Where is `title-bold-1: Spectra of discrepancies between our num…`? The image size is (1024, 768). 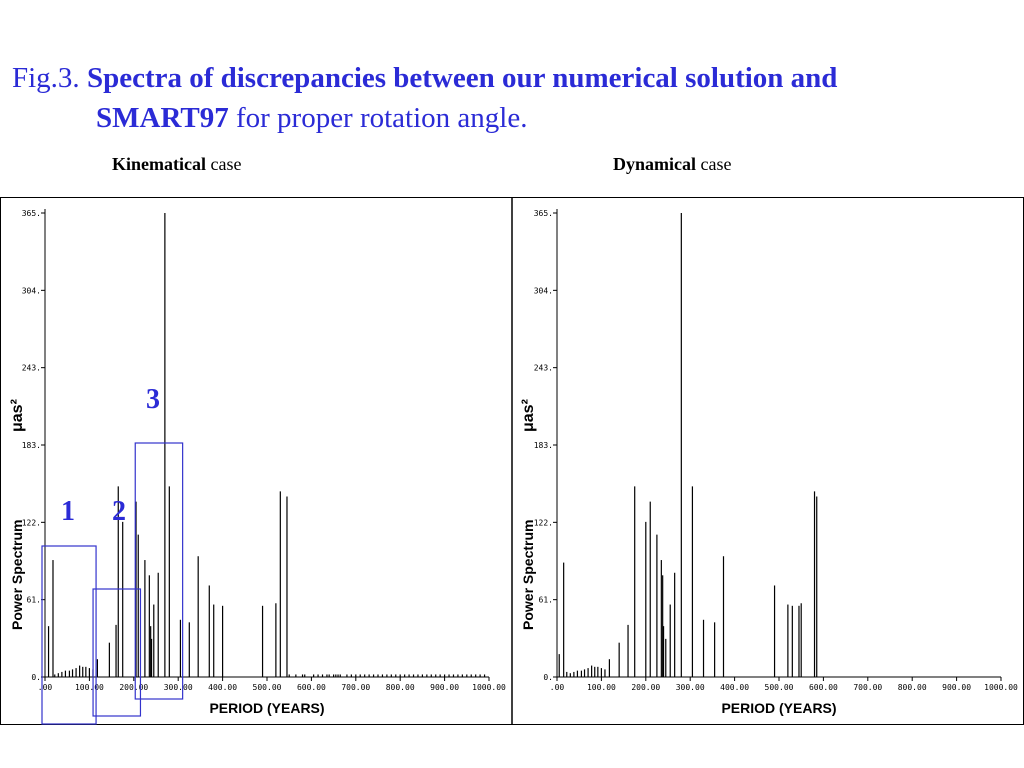 title-bold-1: Spectra of discrepancies between our num… is located at coordinates (462, 78).